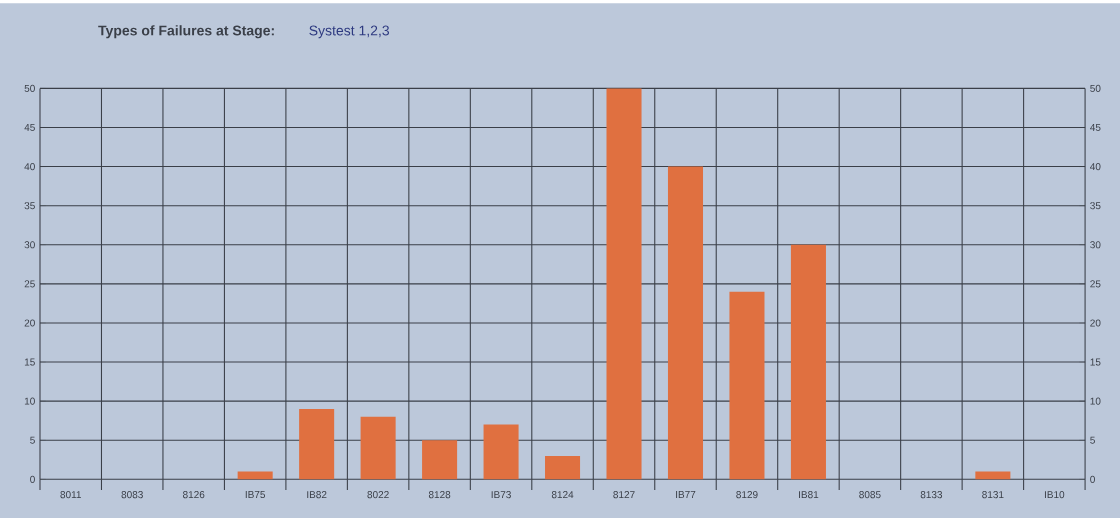 The image size is (1120, 518). Describe the element at coordinates (1095, 362) in the screenshot. I see `y2-tick-label: 15` at that location.